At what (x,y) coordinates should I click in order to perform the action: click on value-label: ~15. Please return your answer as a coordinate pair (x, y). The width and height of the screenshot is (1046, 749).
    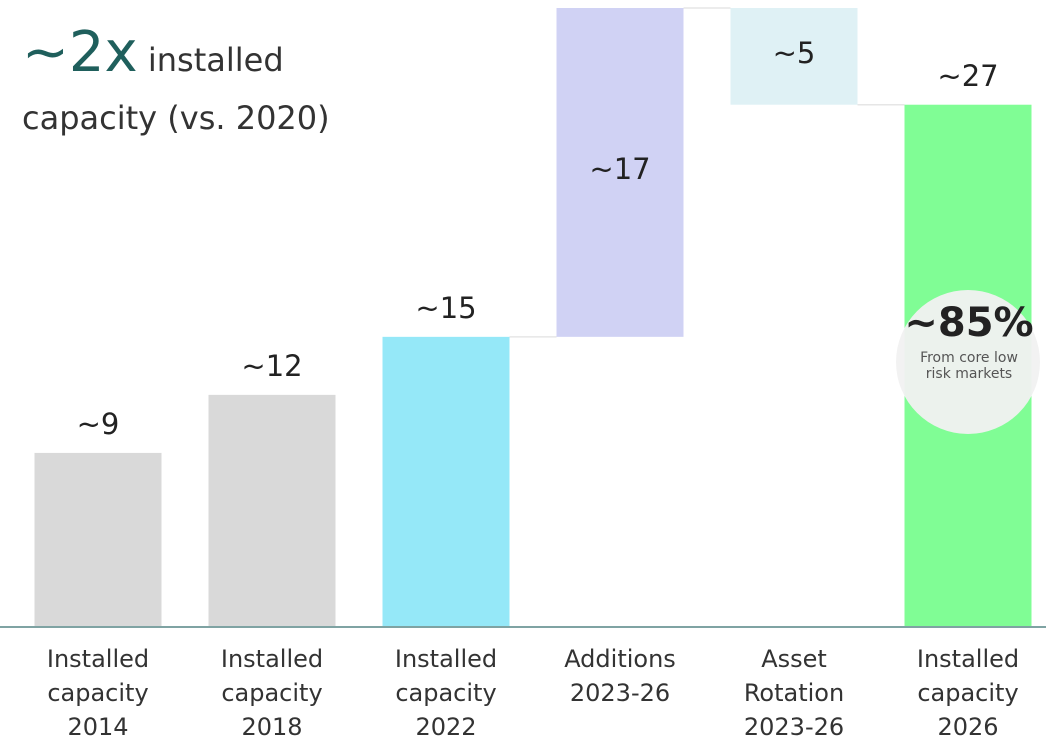
    Looking at the image, I should click on (446, 307).